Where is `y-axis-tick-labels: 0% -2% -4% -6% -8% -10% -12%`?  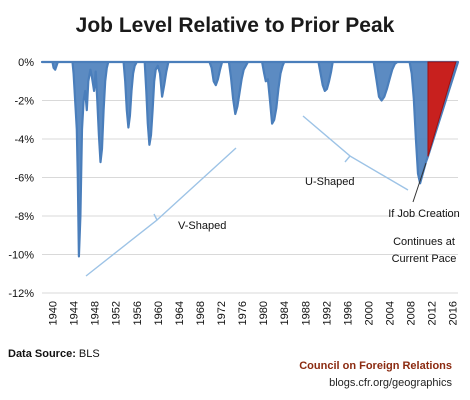 y-axis-tick-labels: 0% -2% -4% -6% -8% -10% -12% is located at coordinates (21, 178).